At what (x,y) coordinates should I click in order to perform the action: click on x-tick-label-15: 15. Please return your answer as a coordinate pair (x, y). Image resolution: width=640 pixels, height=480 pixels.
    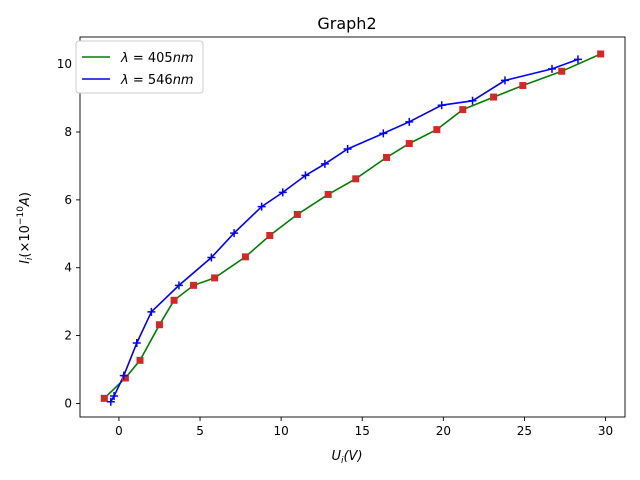
    Looking at the image, I should click on (362, 431).